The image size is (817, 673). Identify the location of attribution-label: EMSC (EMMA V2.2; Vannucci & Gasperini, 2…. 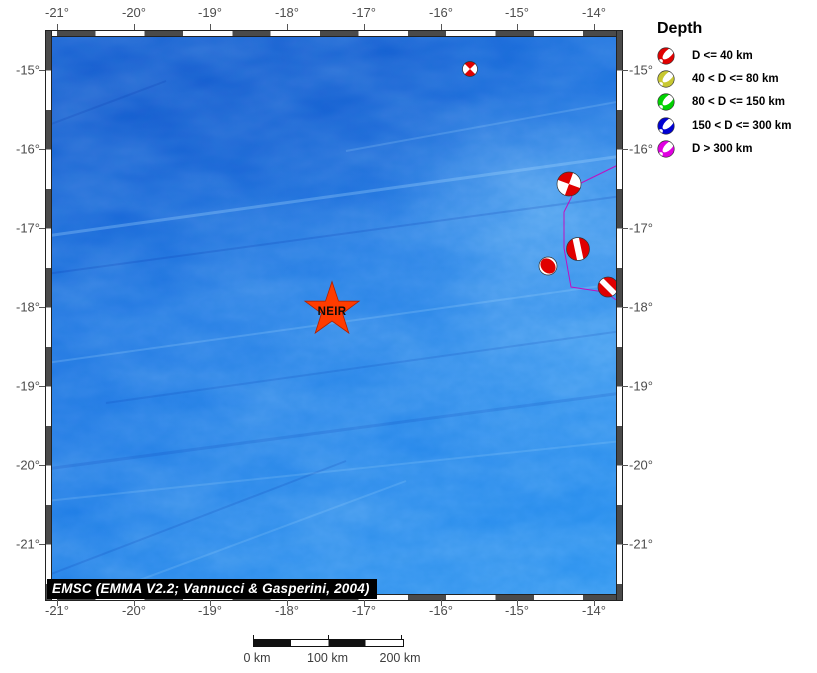
(212, 589).